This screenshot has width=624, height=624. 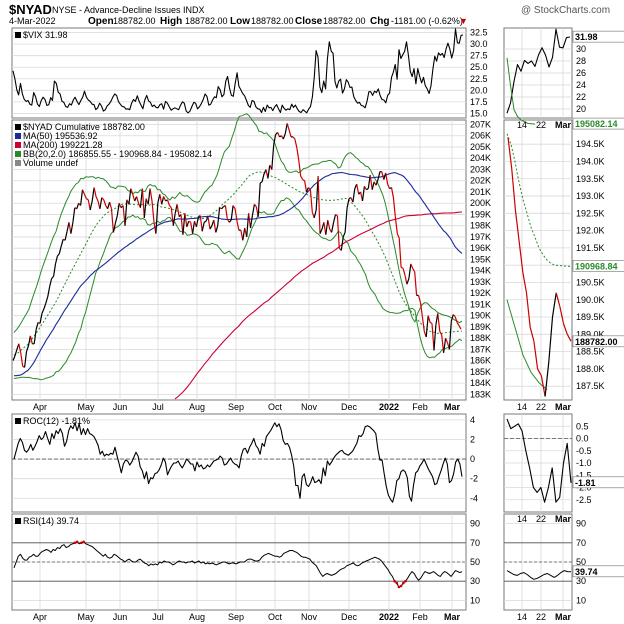 What do you see at coordinates (590, 231) in the screenshot?
I see `price_zoom-y-tick-label: 192.0K` at bounding box center [590, 231].